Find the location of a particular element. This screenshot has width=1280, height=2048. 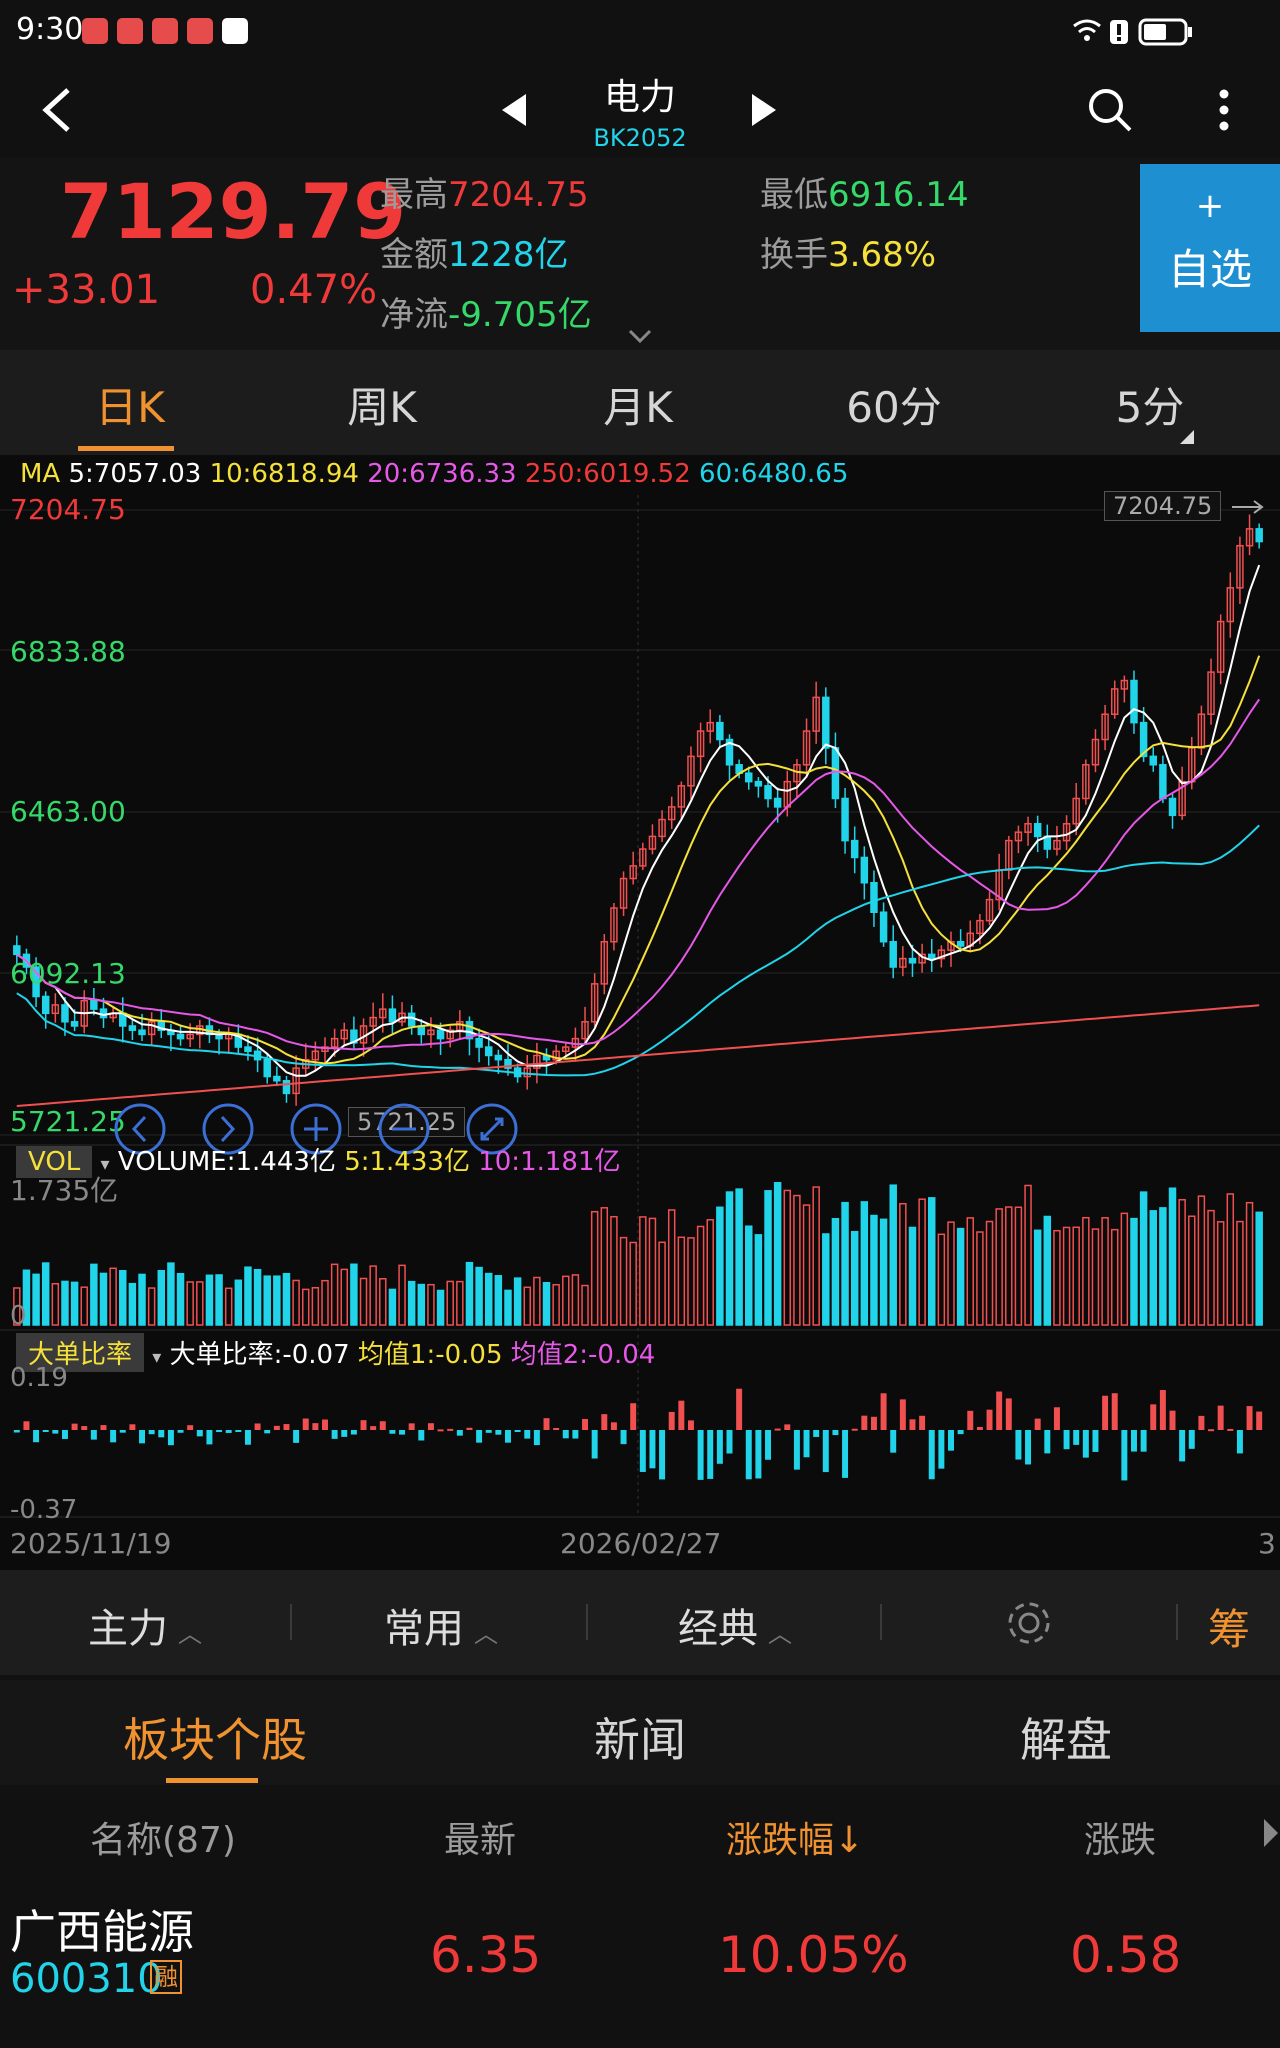

next-sector-icon is located at coordinates (763, 110).